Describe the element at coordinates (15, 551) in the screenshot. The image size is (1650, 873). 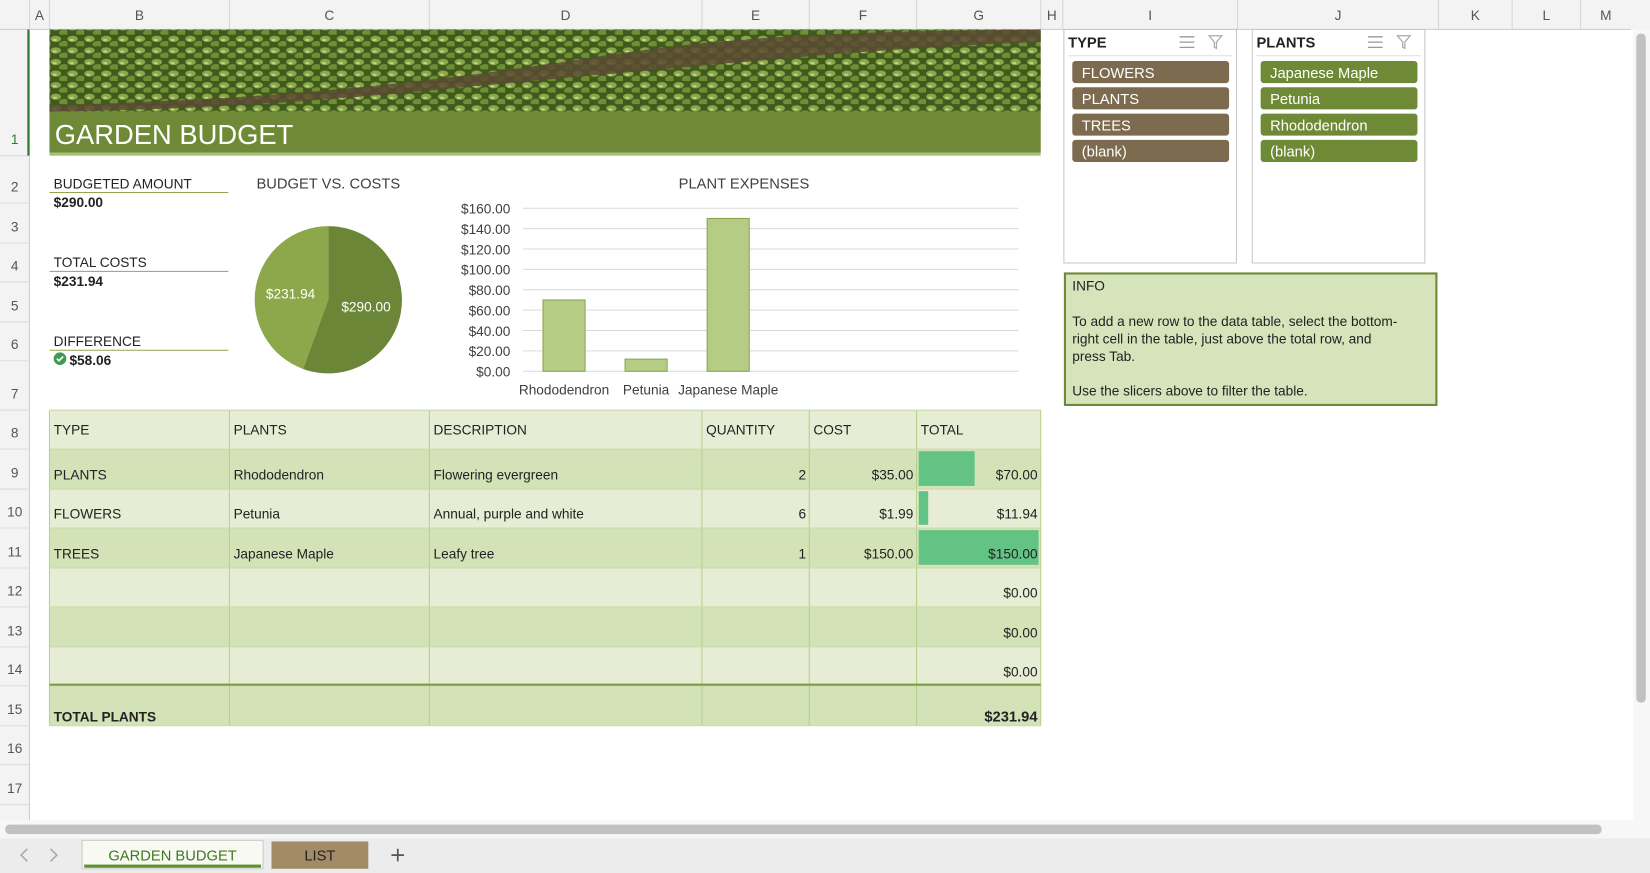
I see `row-header: 11` at that location.